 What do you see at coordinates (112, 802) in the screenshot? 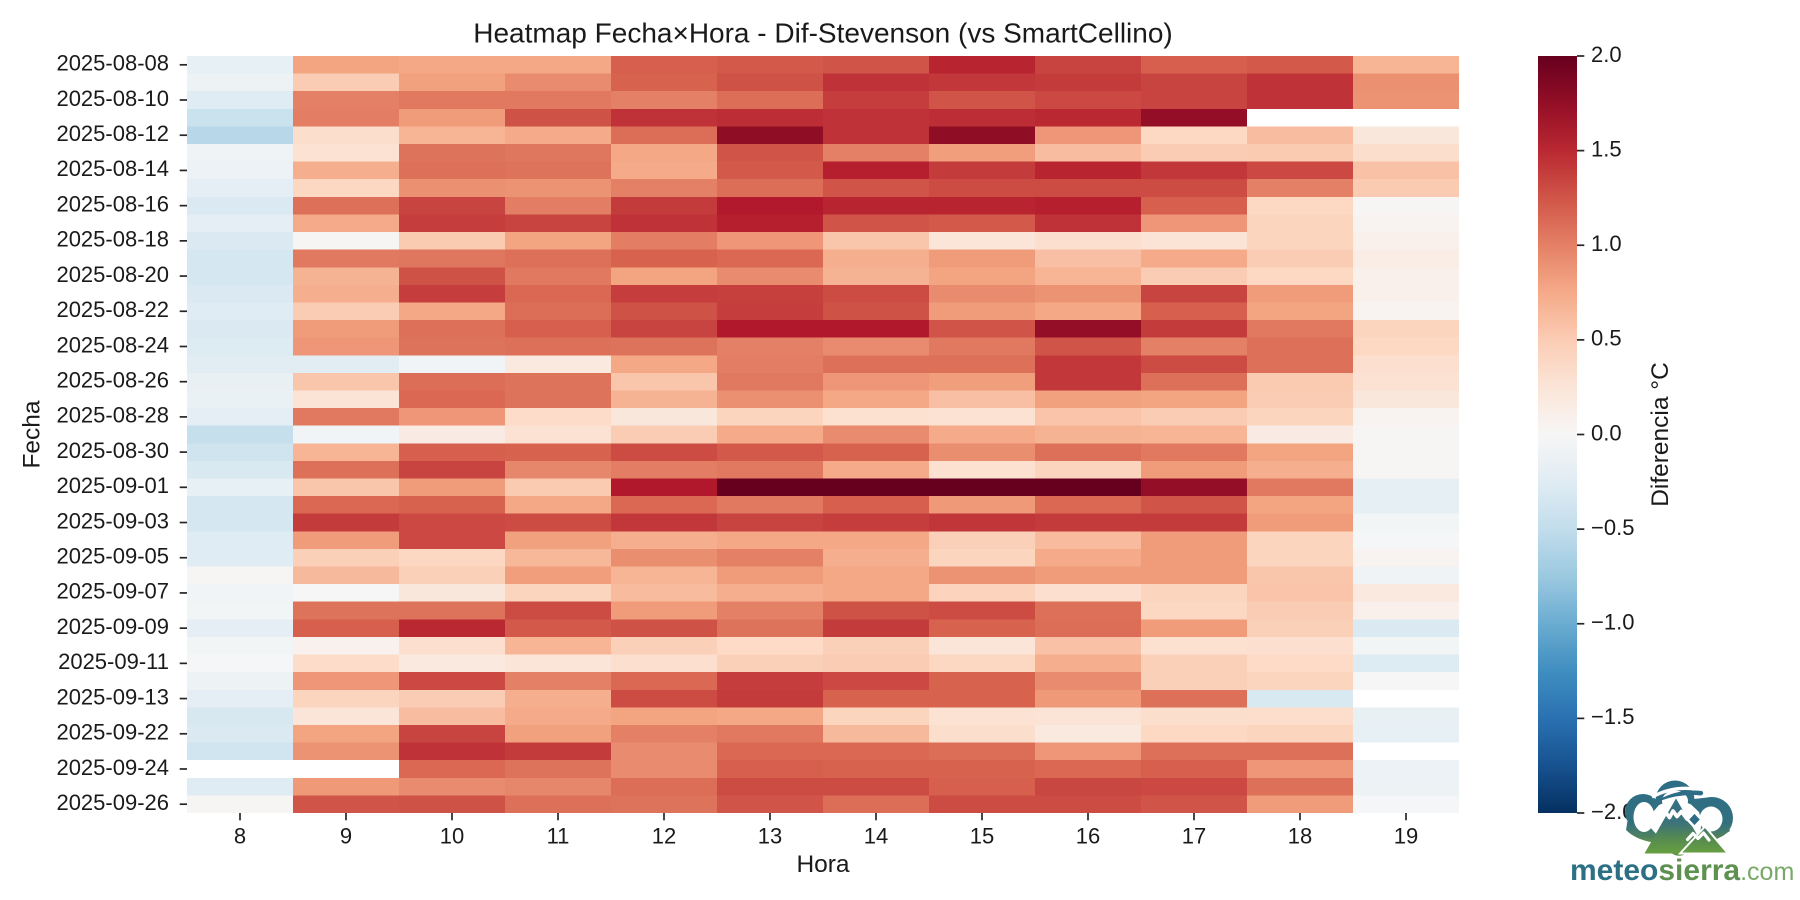
I see `svg-text: 2025-09-26` at bounding box center [112, 802].